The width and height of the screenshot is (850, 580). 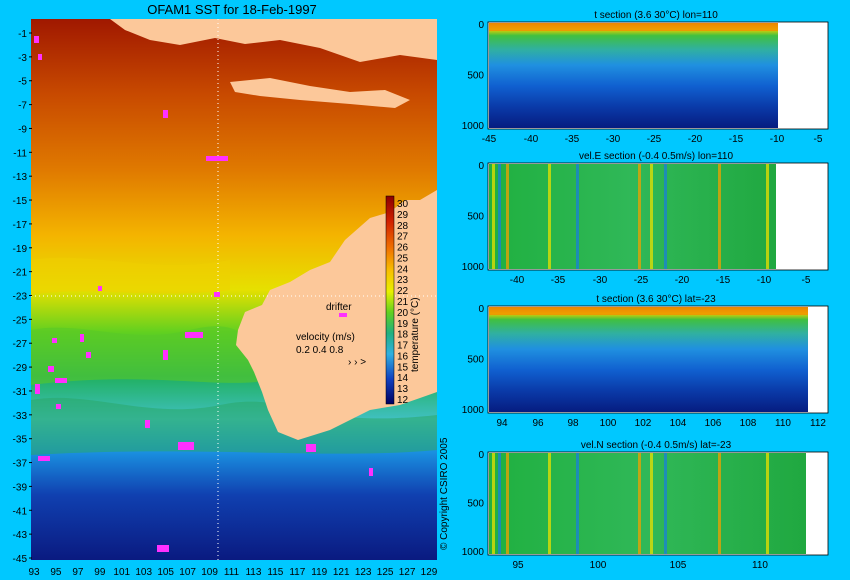 What do you see at coordinates (22, 106) in the screenshot?
I see `lat-tick-label: -7` at bounding box center [22, 106].